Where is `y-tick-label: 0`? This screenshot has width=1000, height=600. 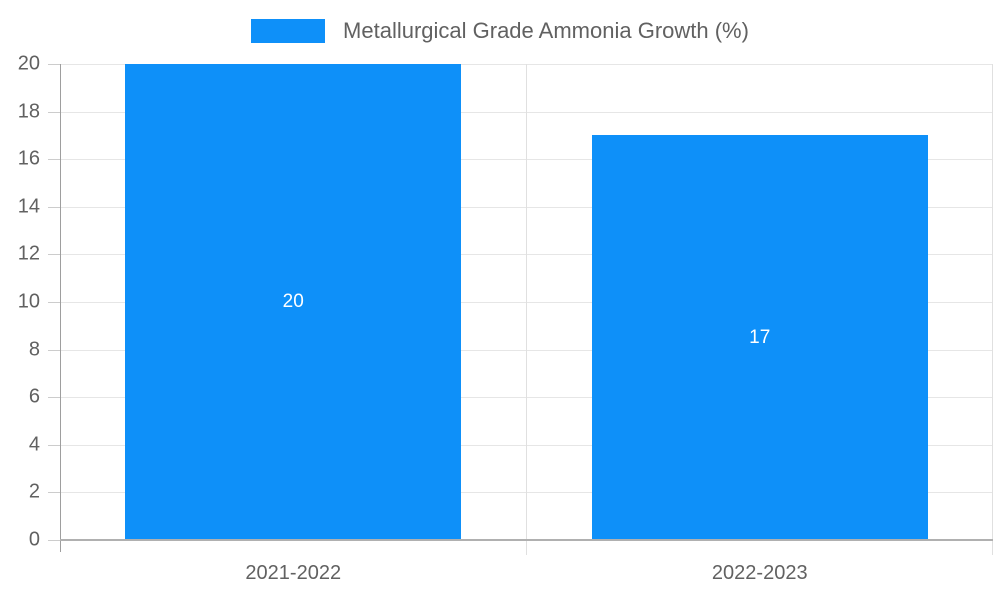 y-tick-label: 0 is located at coordinates (34, 539).